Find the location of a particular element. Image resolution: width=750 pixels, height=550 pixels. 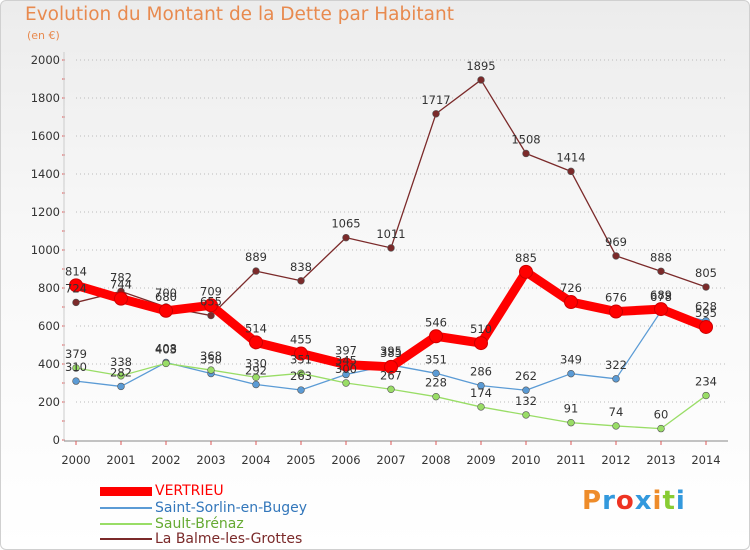

x-tick-label: 2004 is located at coordinates (255, 460).